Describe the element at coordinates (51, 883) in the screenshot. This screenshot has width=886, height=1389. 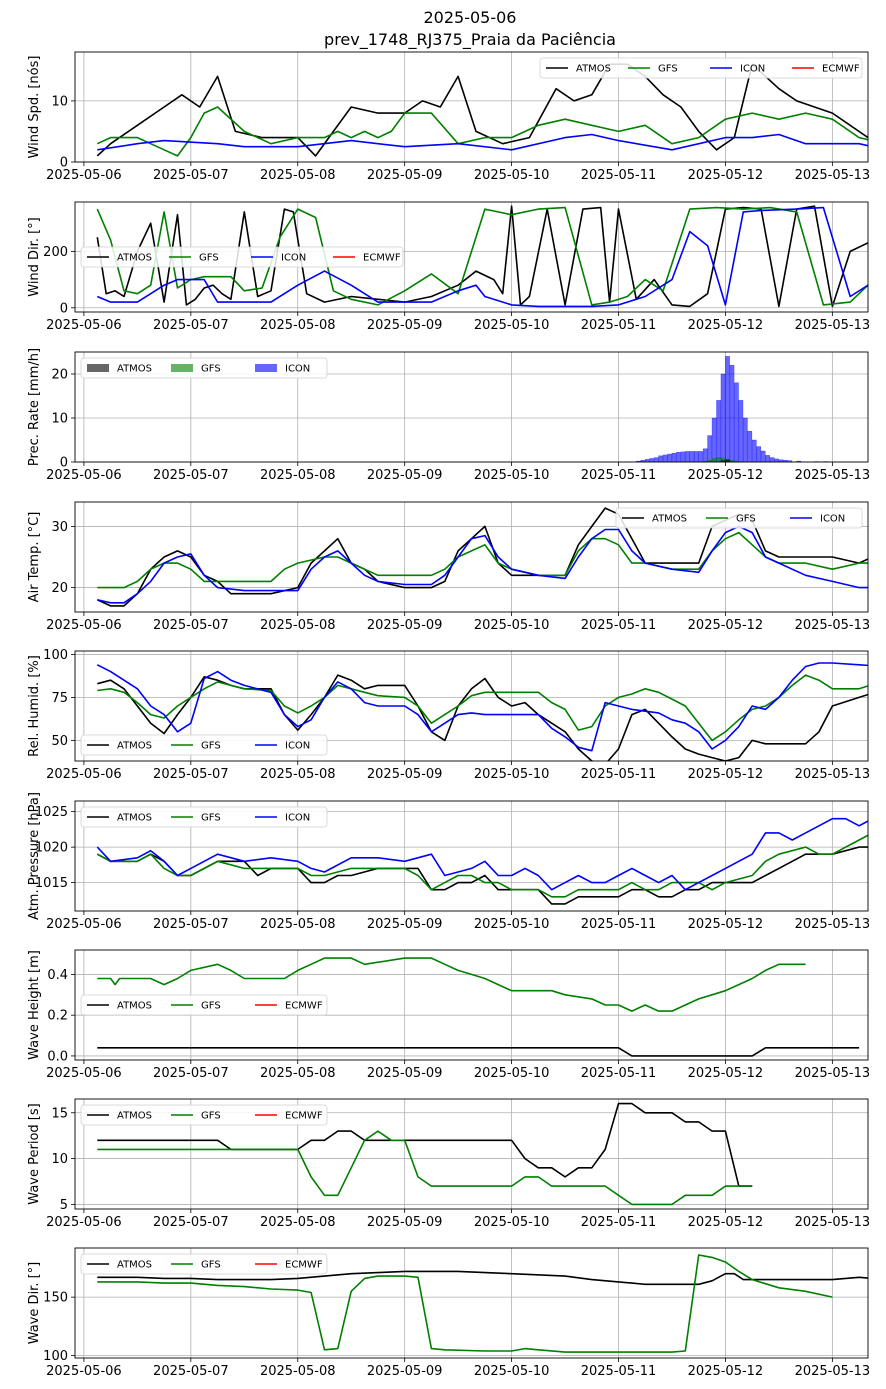
I see `y-tick-label: 1015` at that location.